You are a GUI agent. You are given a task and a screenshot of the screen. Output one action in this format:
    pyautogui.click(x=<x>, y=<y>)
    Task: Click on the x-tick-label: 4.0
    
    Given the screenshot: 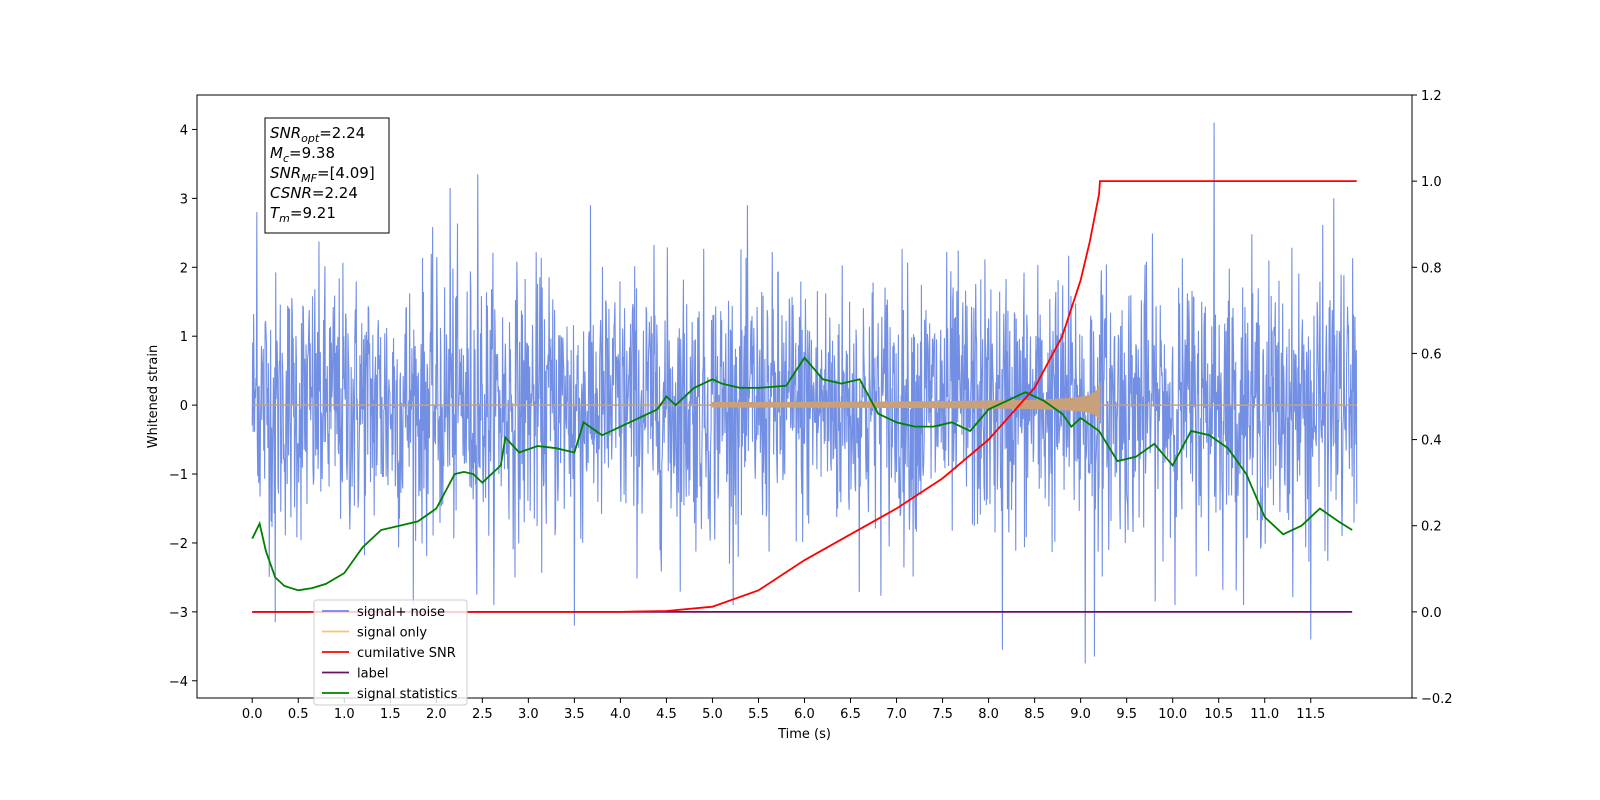 What is the action you would take?
    pyautogui.click(x=620, y=714)
    